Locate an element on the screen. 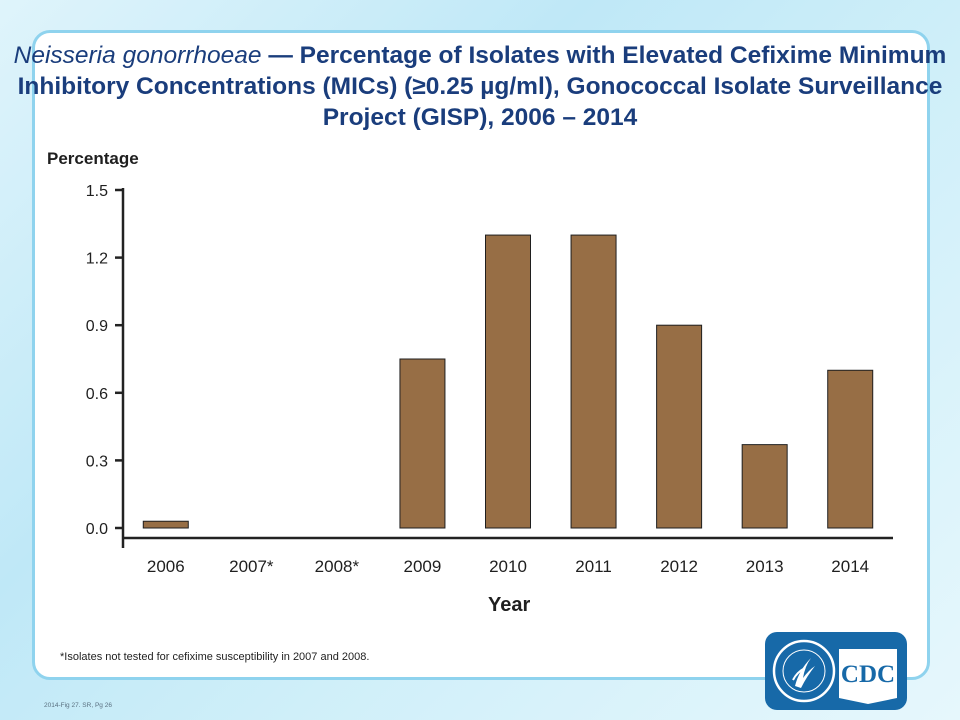 The image size is (960, 720). cdc-logo: CDC is located at coordinates (836, 671).